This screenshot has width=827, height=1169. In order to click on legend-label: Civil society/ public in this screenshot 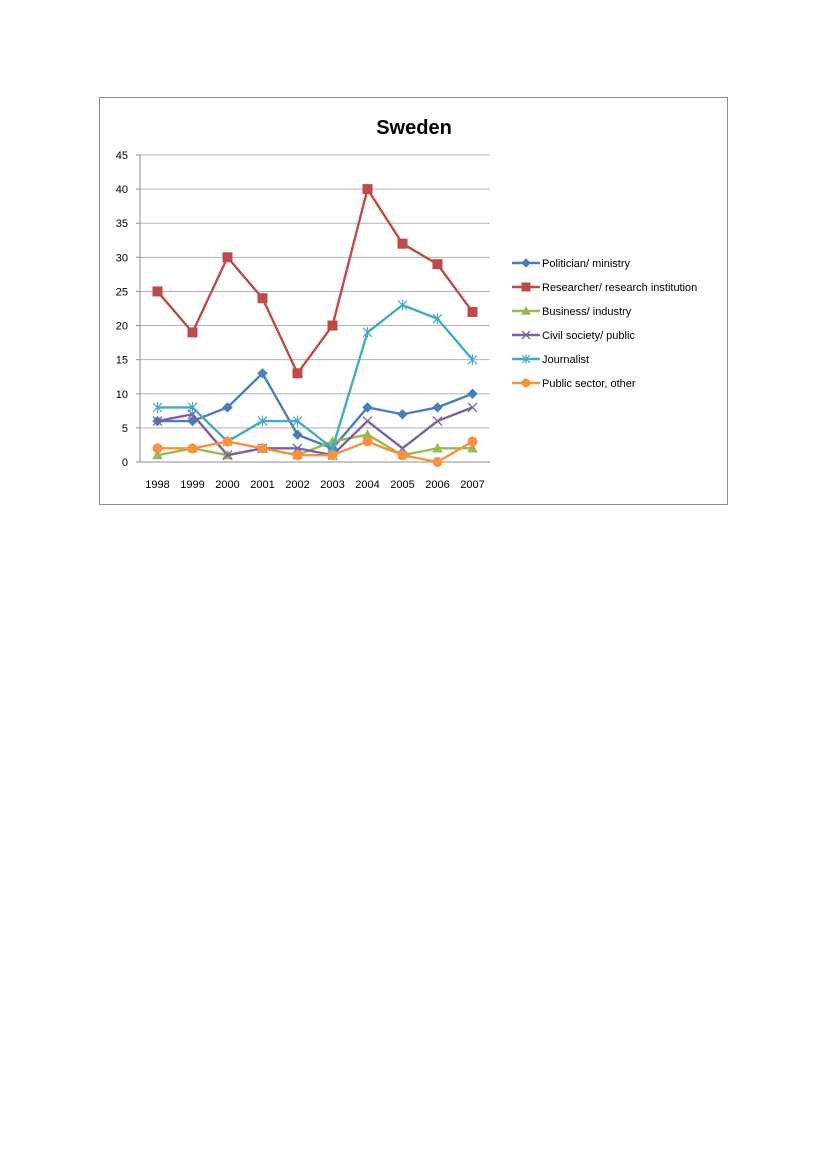, I will do `click(588, 336)`.